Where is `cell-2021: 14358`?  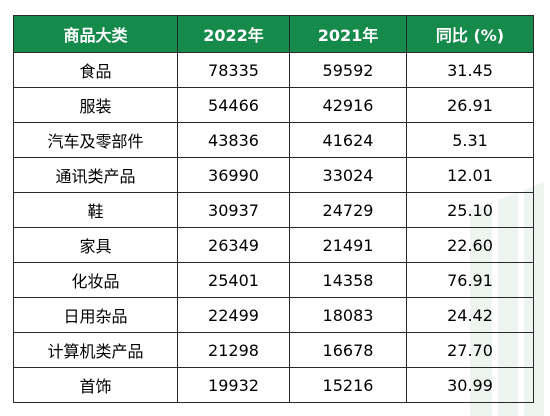
cell-2021: 14358 is located at coordinates (348, 280).